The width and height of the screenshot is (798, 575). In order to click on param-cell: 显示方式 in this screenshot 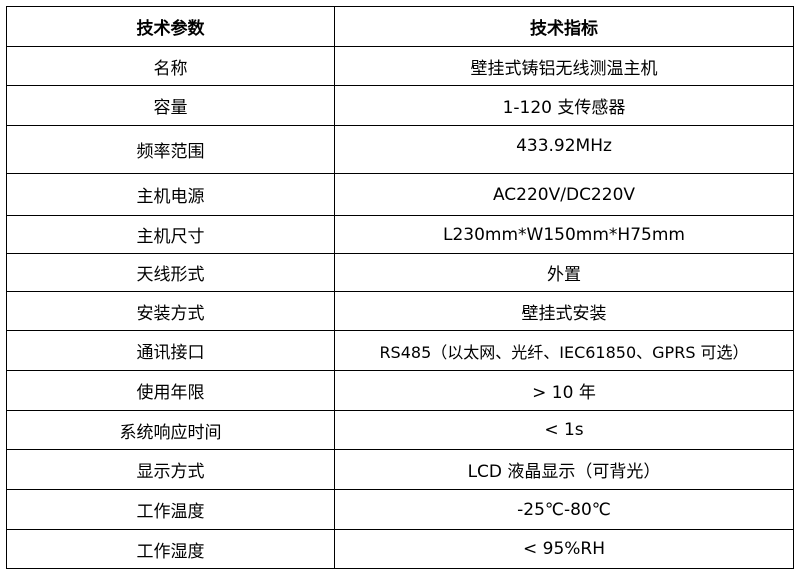, I will do `click(170, 469)`.